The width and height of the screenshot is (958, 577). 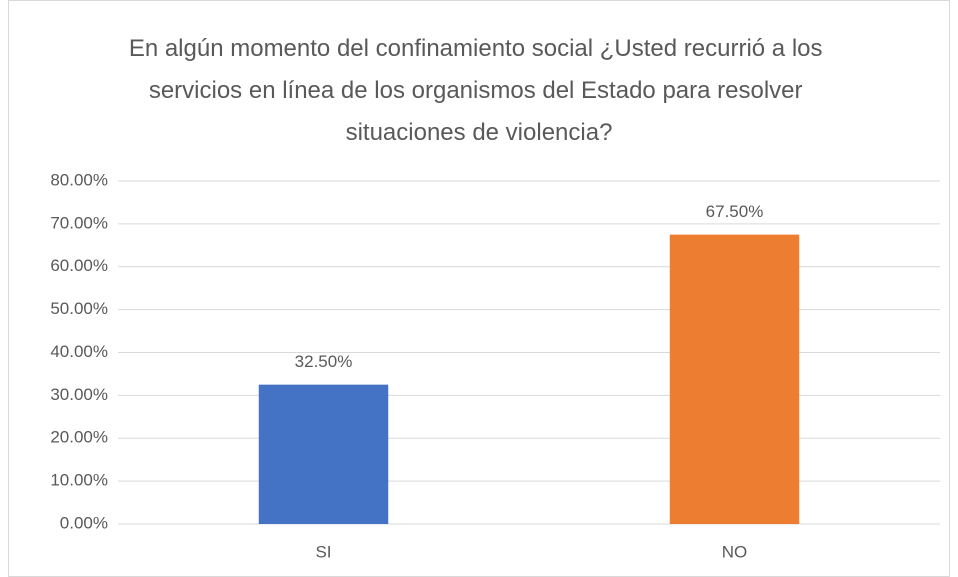 I want to click on data-label: 32.50%, so click(x=324, y=361).